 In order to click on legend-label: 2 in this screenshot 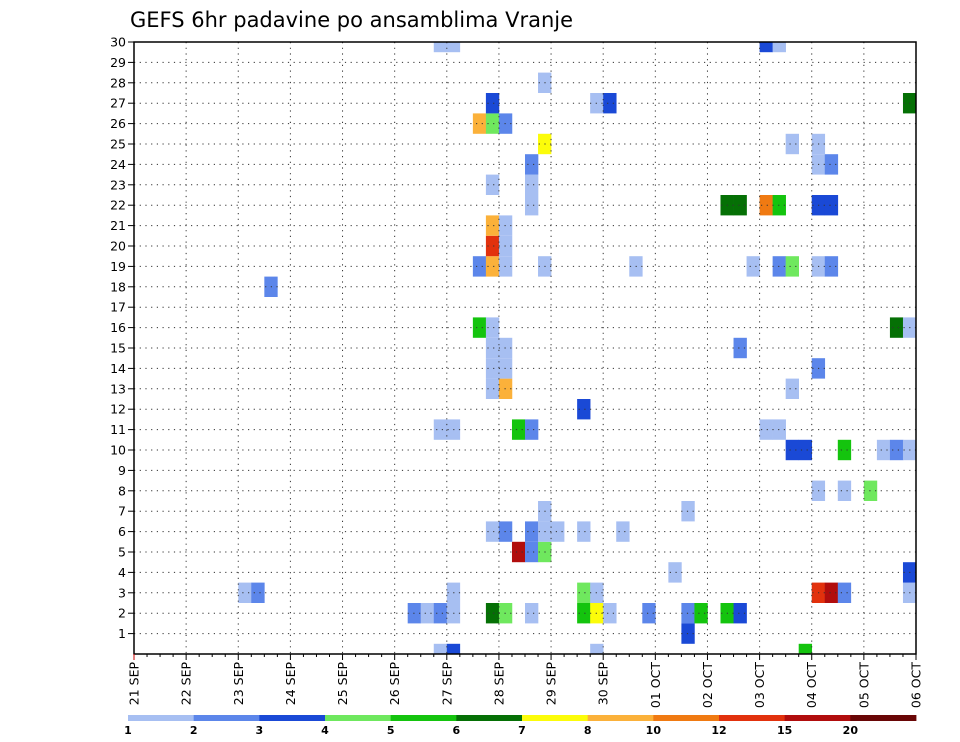, I will do `click(194, 730)`.